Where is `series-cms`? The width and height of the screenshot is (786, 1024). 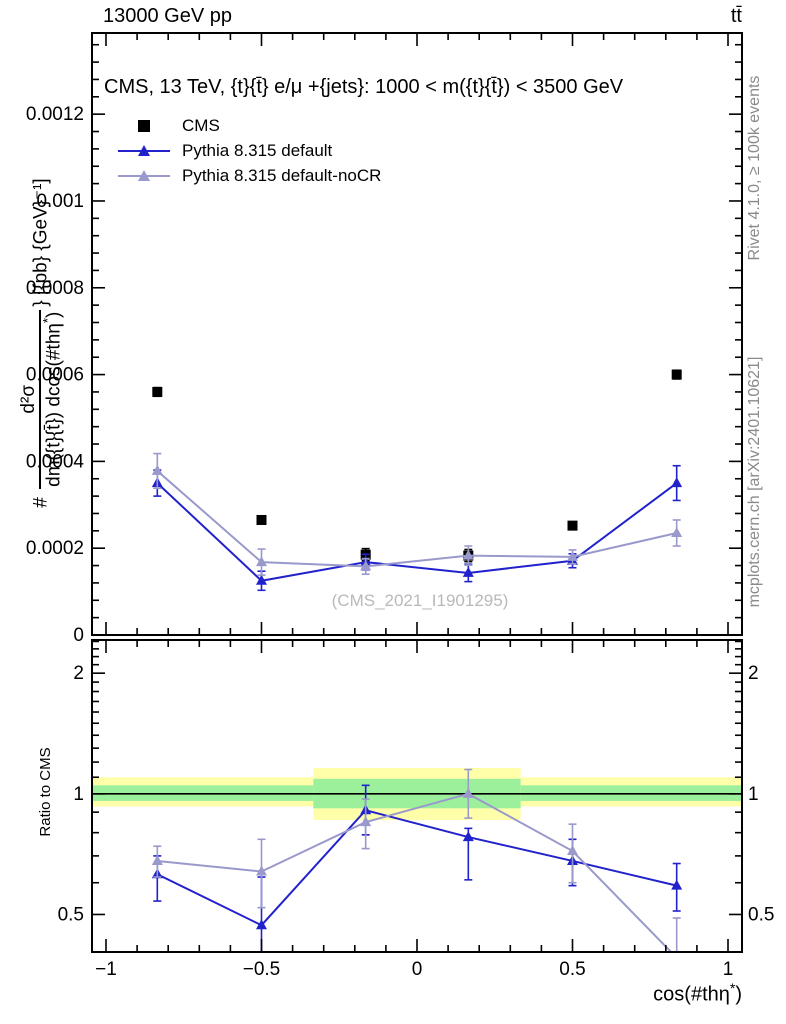 series-cms is located at coordinates (417, 466).